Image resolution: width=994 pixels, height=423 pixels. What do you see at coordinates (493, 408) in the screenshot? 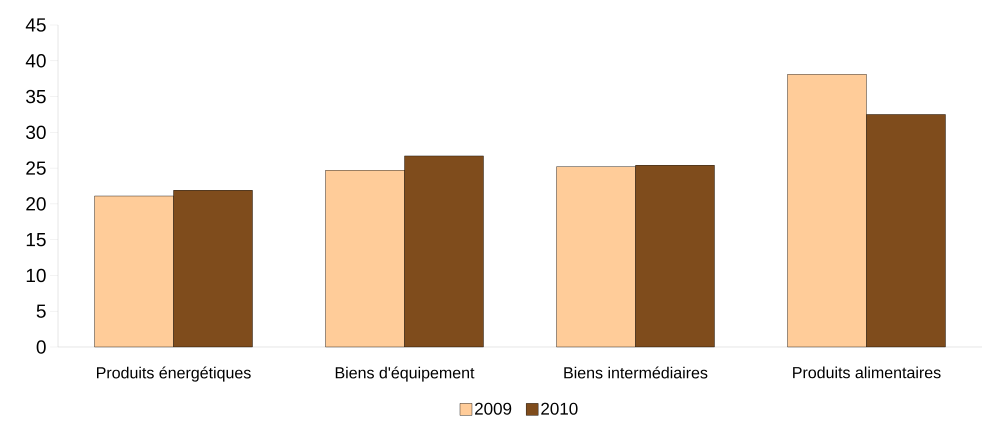
I see `legend-label: 2009` at bounding box center [493, 408].